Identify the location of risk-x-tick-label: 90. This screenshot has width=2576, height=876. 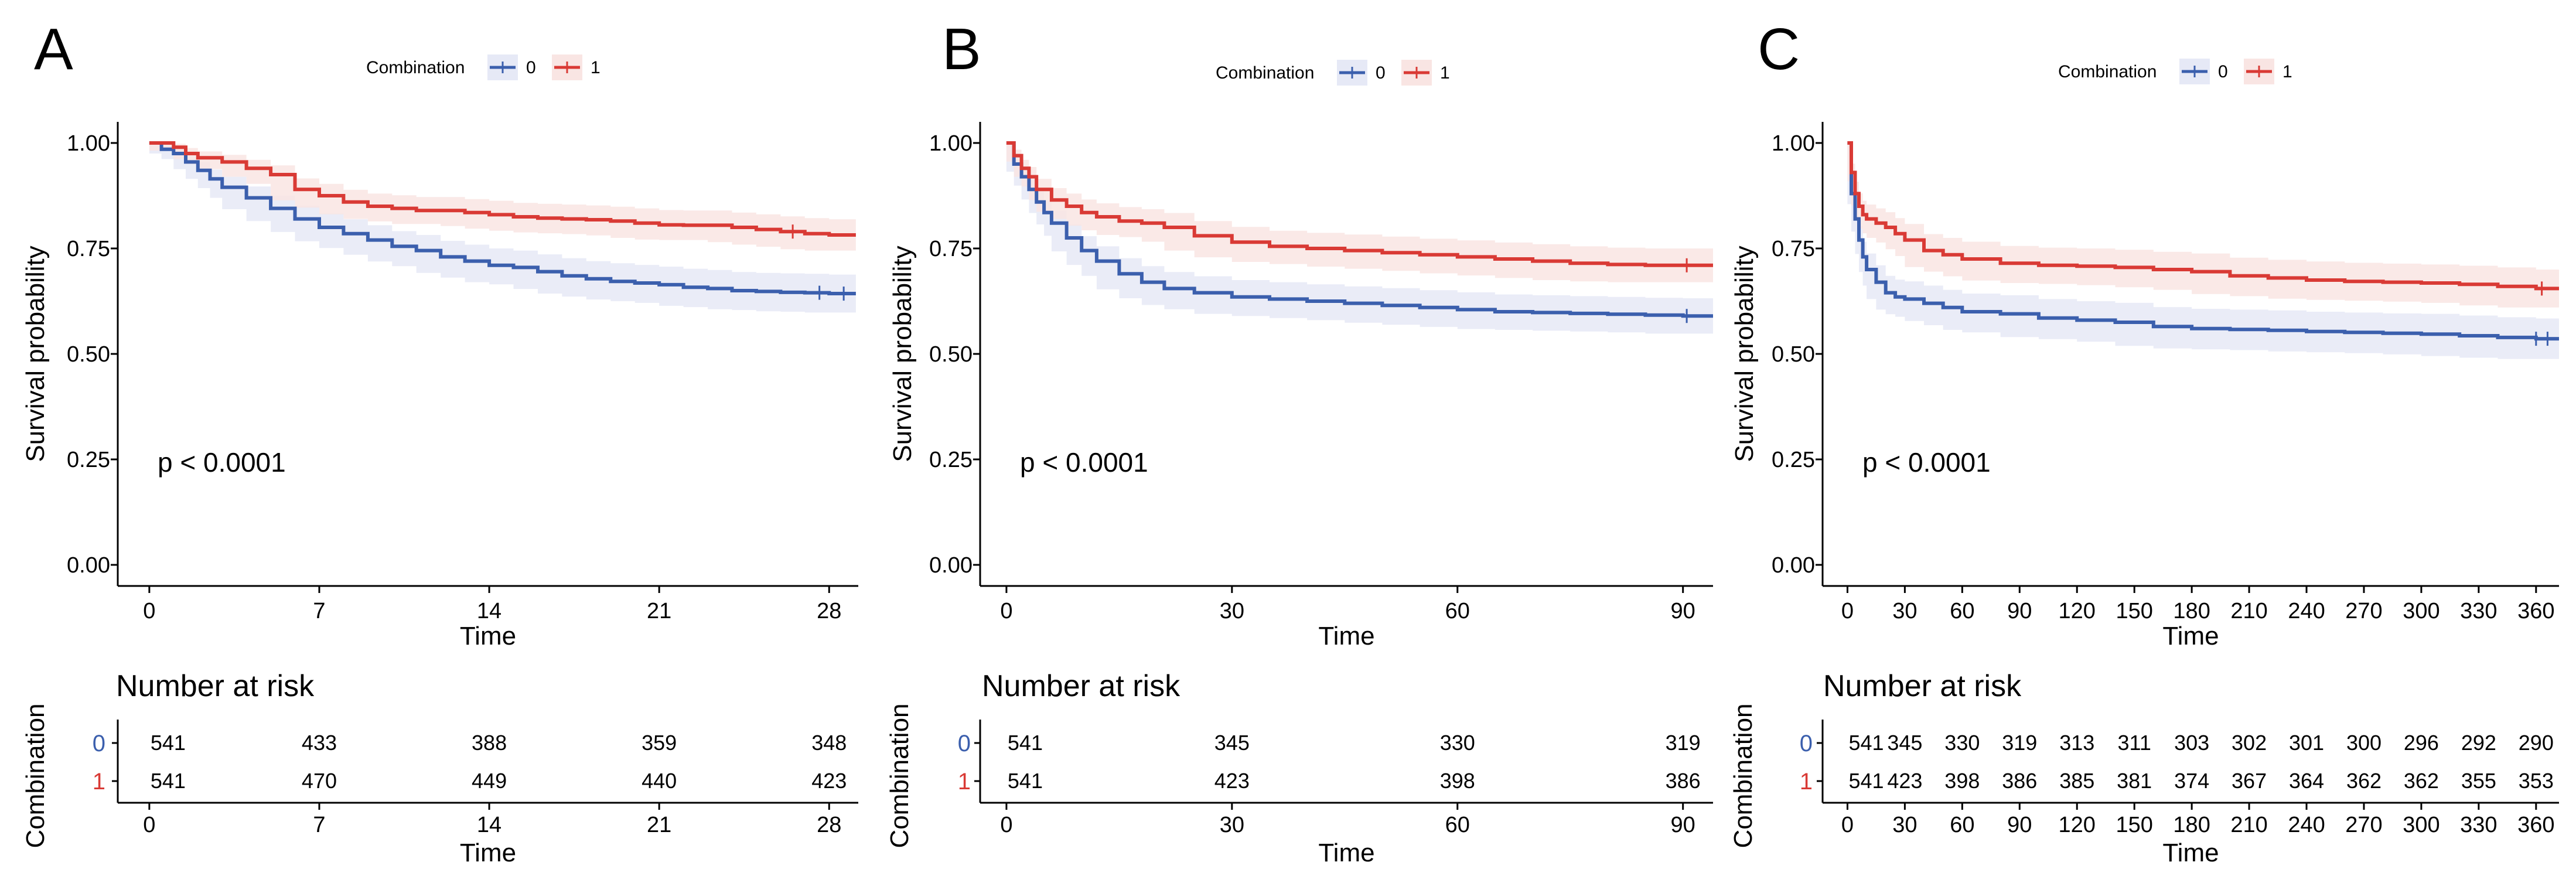
(2019, 825).